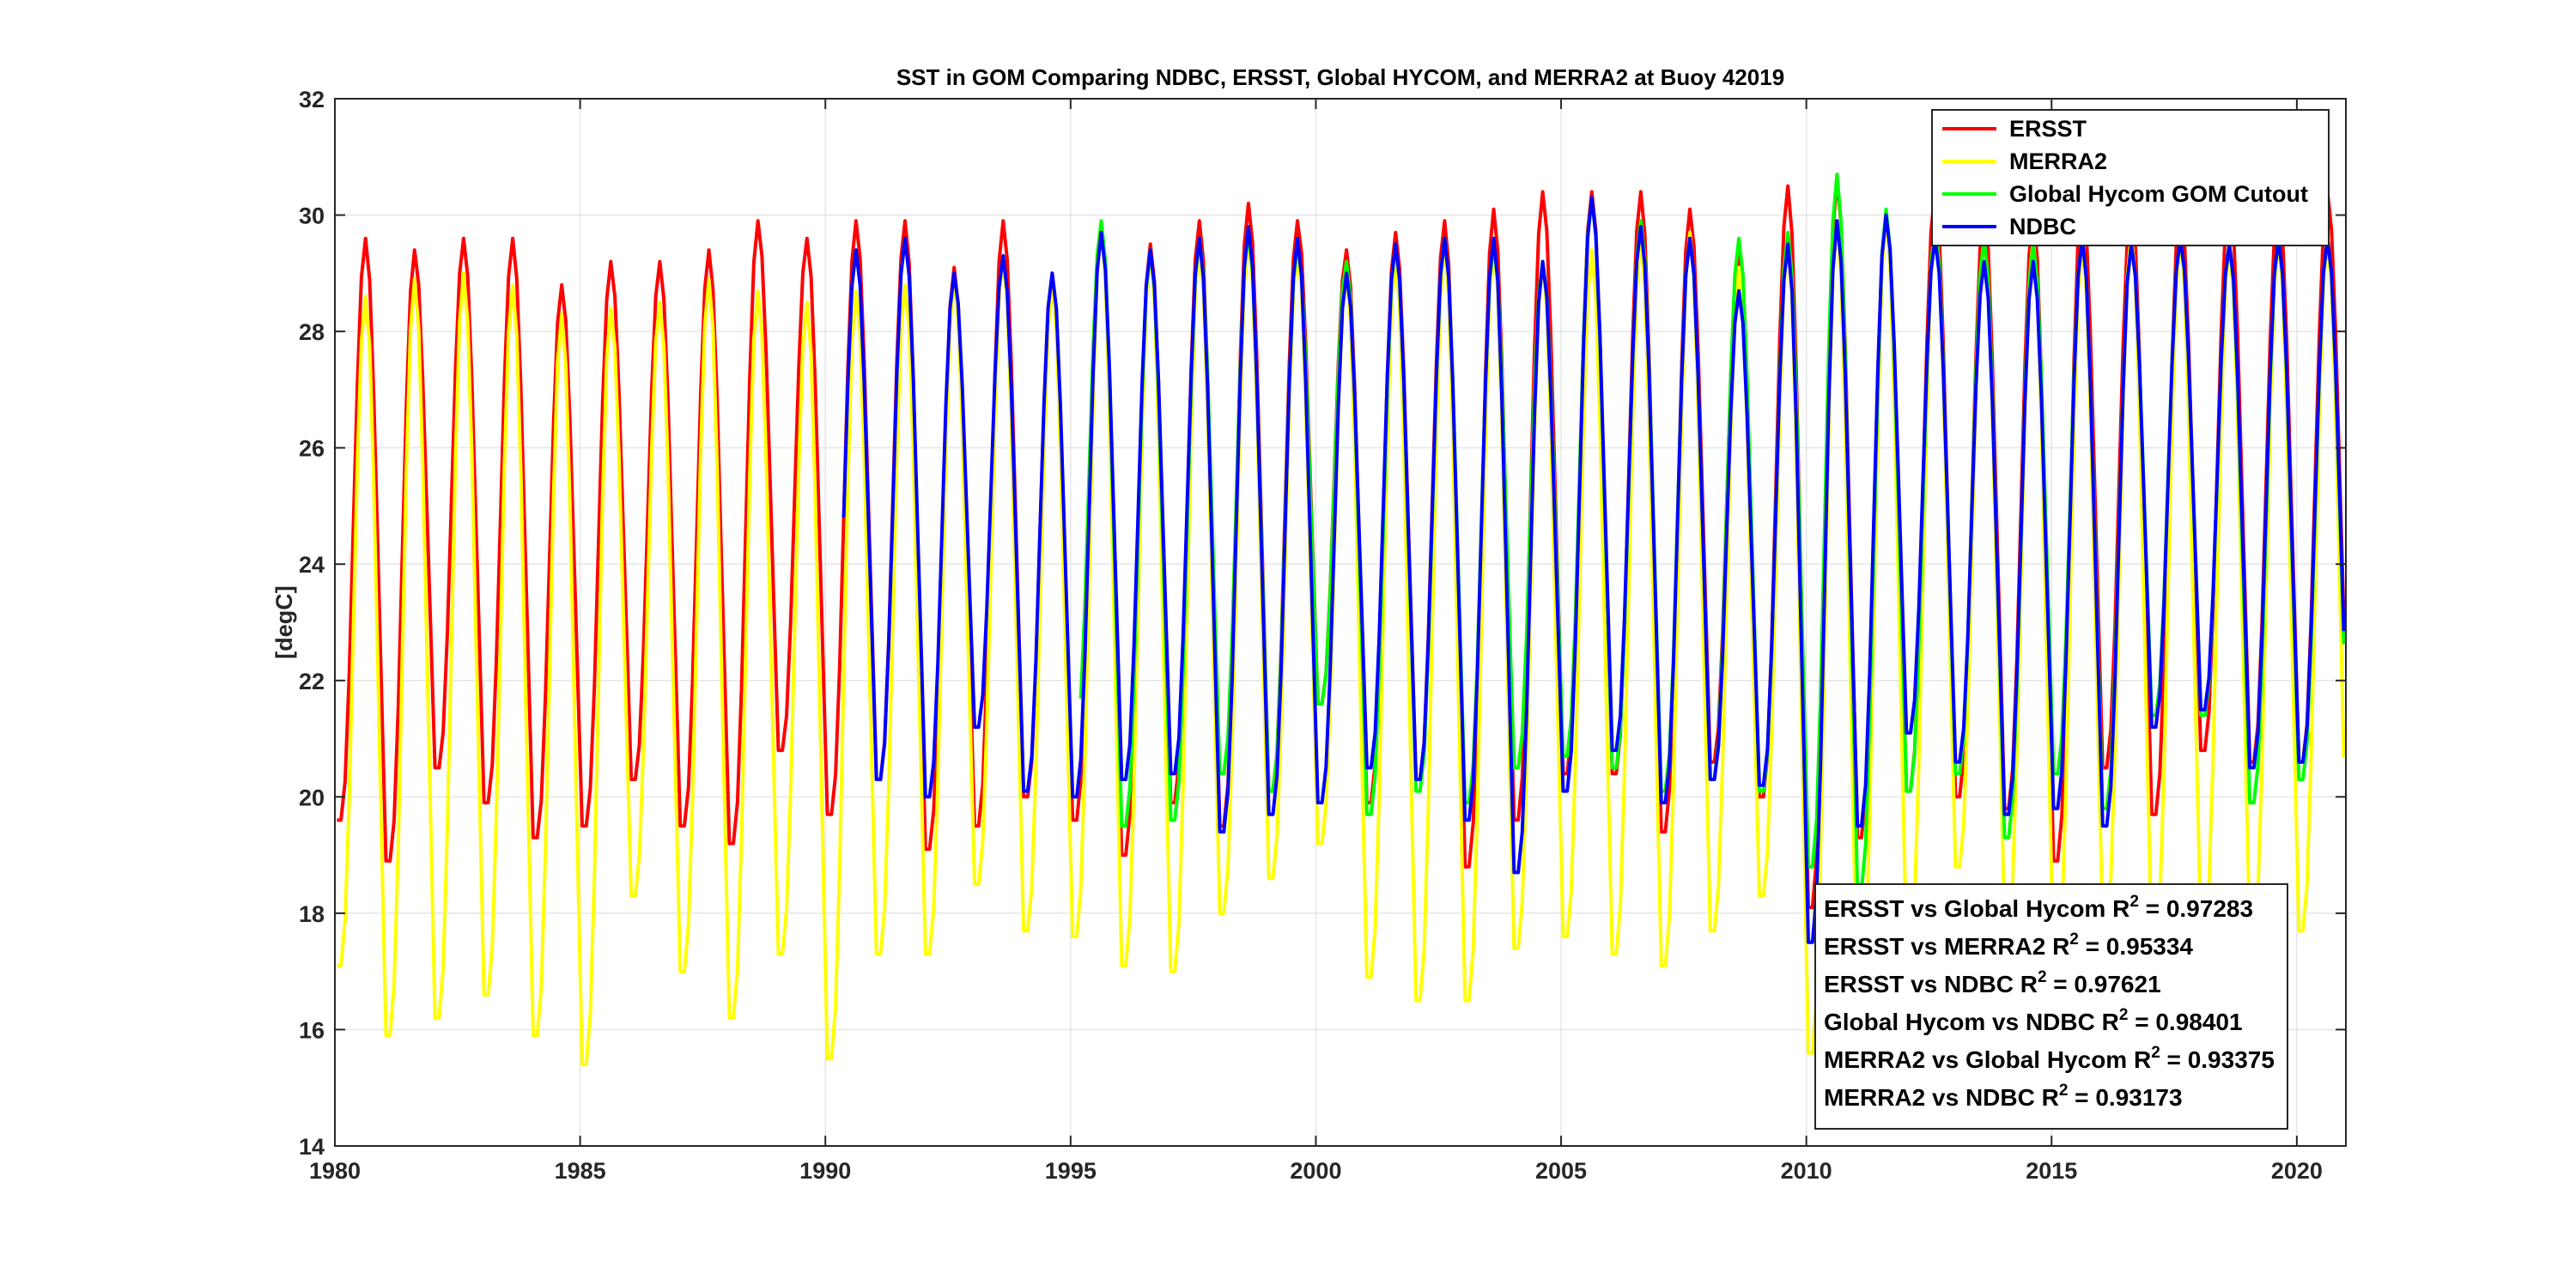 The image size is (2576, 1279). I want to click on y-tick-label: 28, so click(312, 332).